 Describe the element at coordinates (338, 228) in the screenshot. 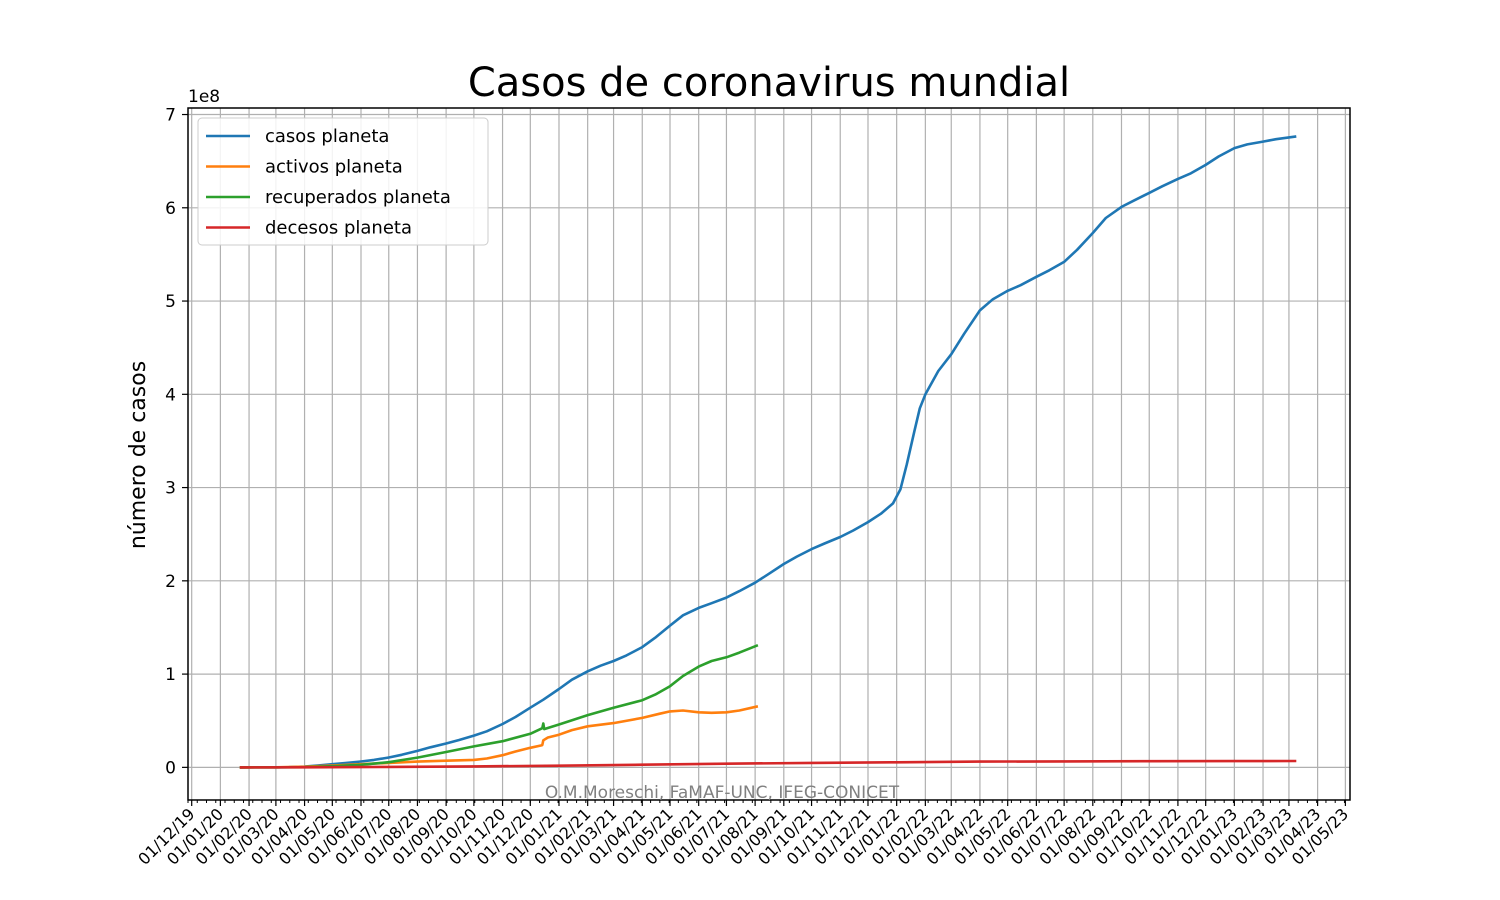

I see `legend-label: decesos planeta` at that location.